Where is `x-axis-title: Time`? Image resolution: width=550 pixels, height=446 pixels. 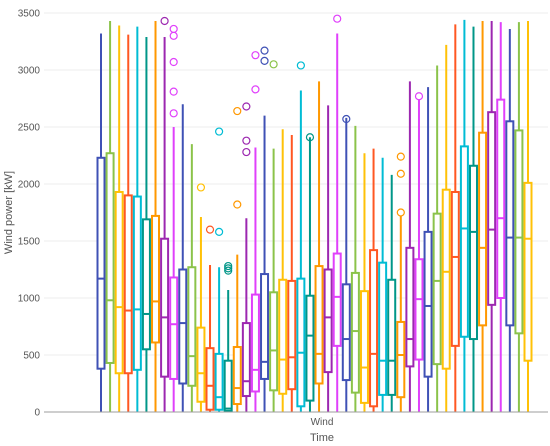
x-axis-title: Time is located at coordinates (322, 438).